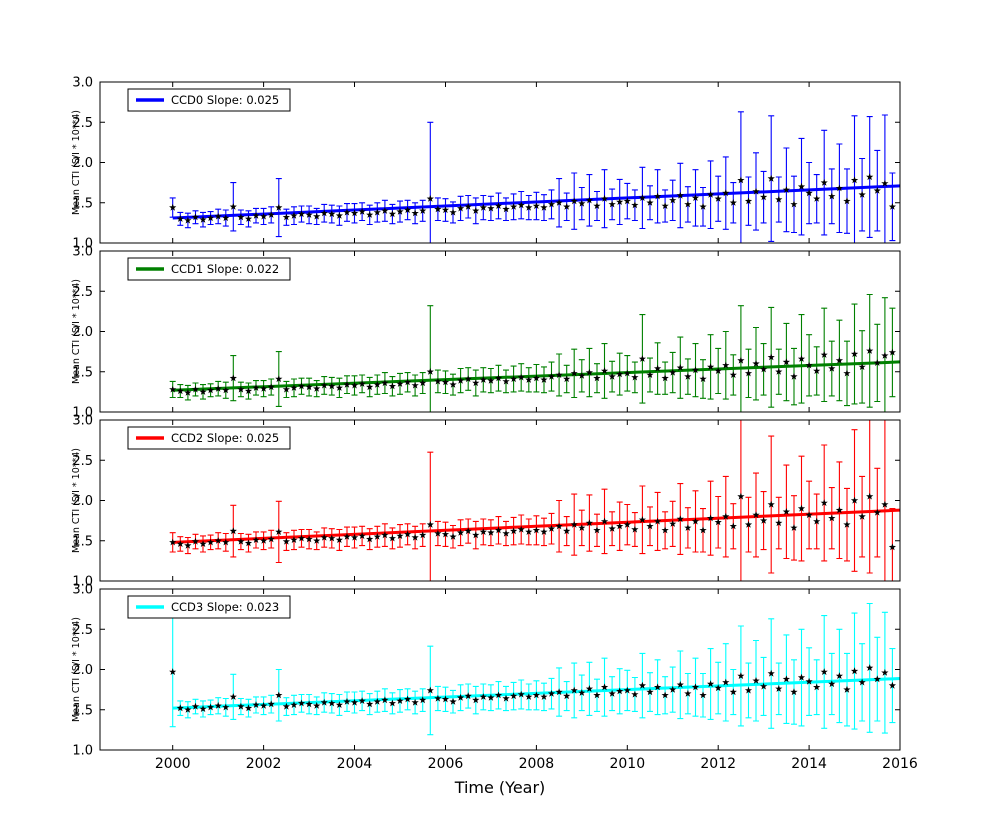 This screenshot has height=836, width=1000. What do you see at coordinates (225, 269) in the screenshot?
I see `legend-label-ccd1: CCD1 Slope: 0.022` at bounding box center [225, 269].